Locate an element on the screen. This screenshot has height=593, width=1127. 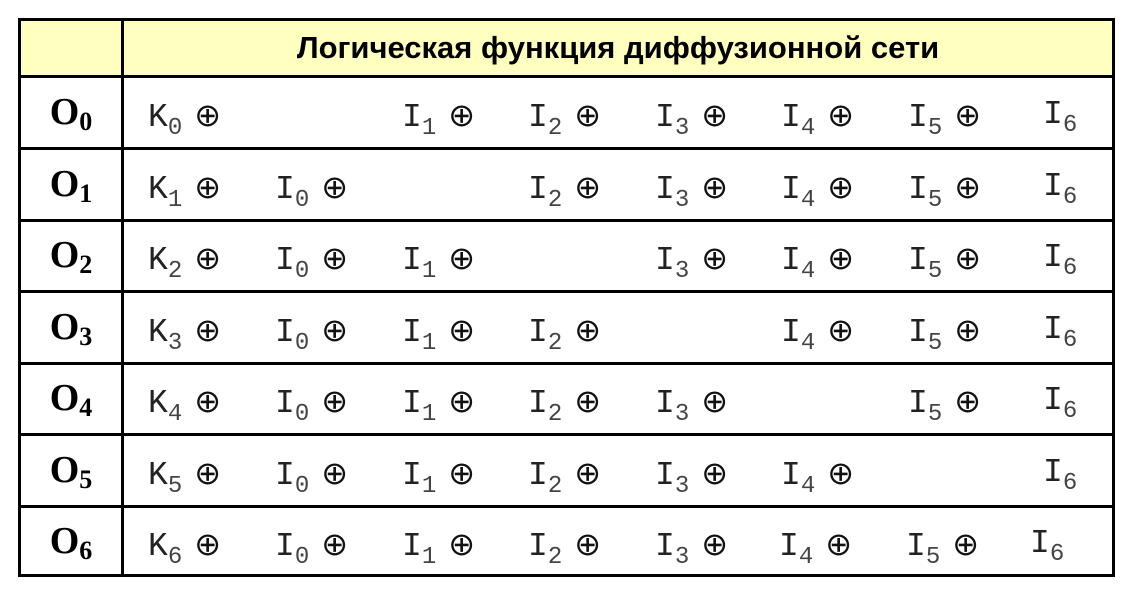
output-label: O6 is located at coordinates (71, 542).